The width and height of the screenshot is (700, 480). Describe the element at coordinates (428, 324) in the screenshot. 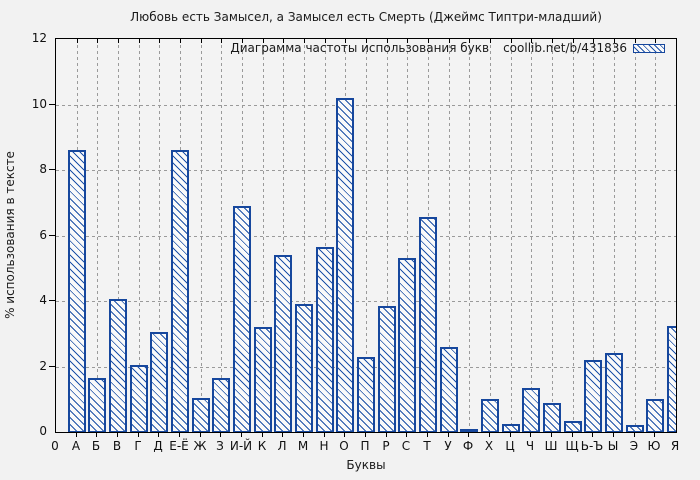

I see `bar-Т` at that location.